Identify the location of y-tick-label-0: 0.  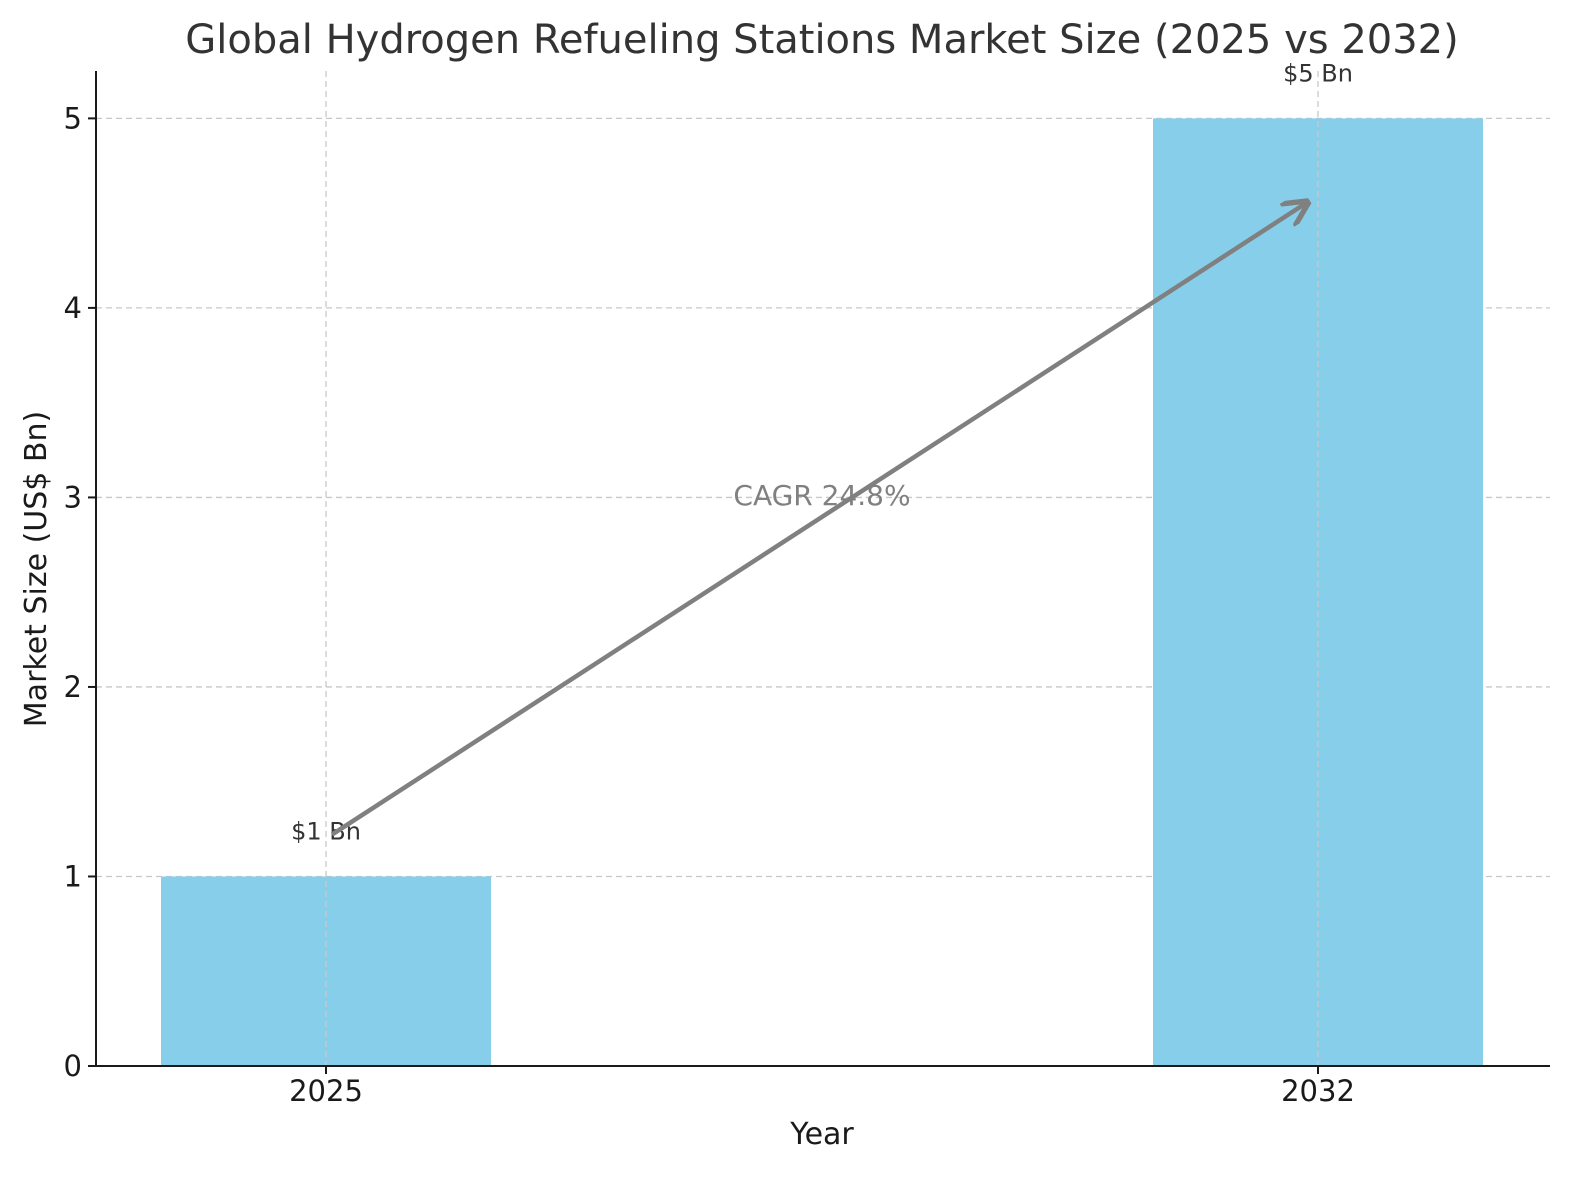
(73, 1066).